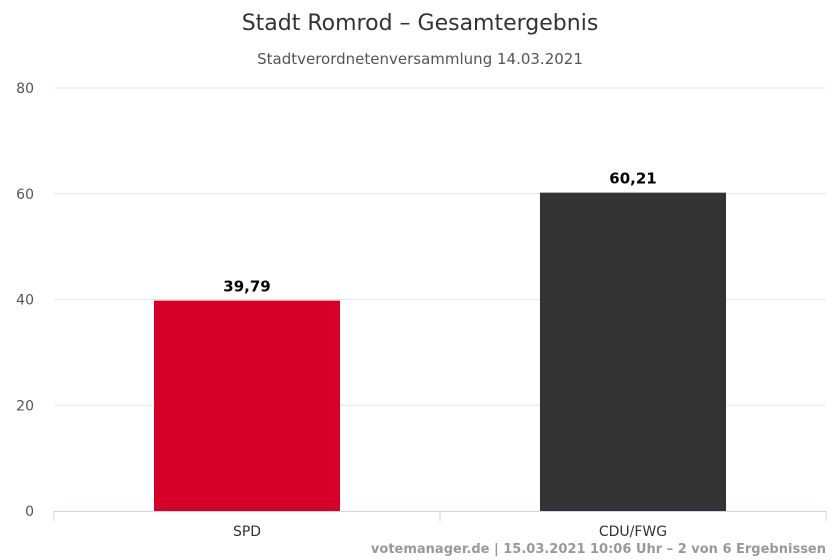  I want to click on bar-cdu-fwg, so click(633, 351).